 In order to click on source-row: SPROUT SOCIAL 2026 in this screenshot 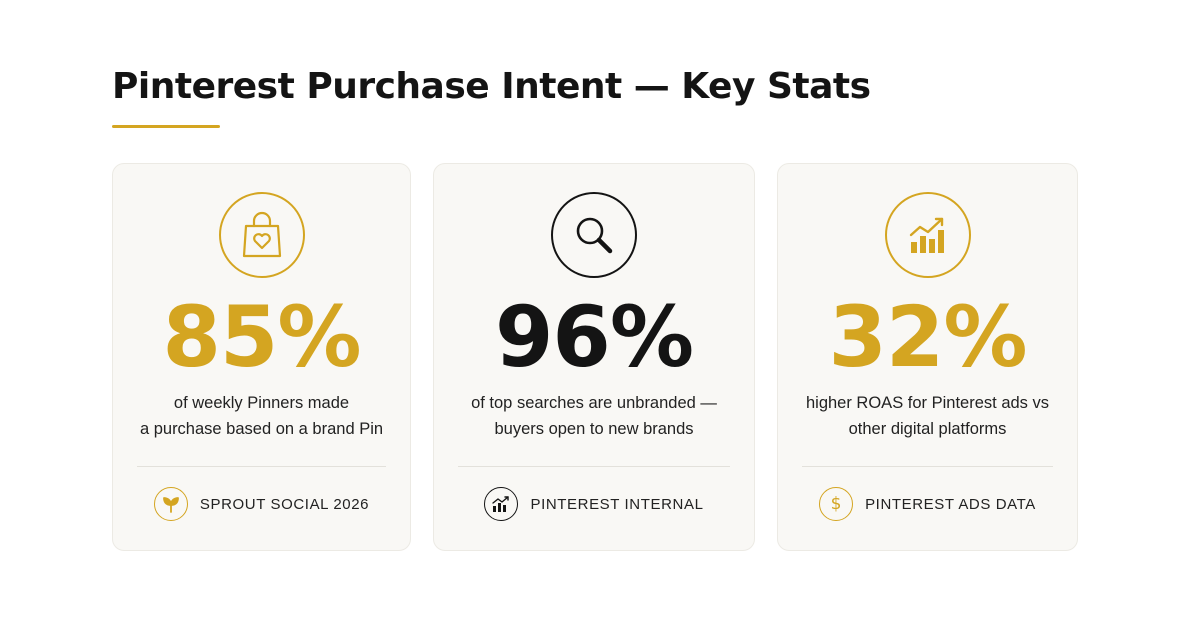, I will do `click(261, 504)`.